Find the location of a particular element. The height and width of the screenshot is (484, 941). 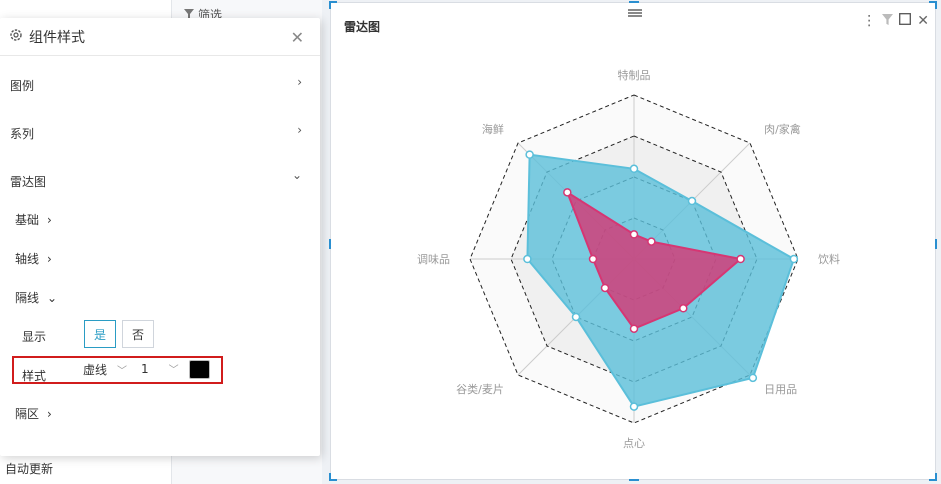

radar-item-axis-line: 轴线 › is located at coordinates (33, 258).